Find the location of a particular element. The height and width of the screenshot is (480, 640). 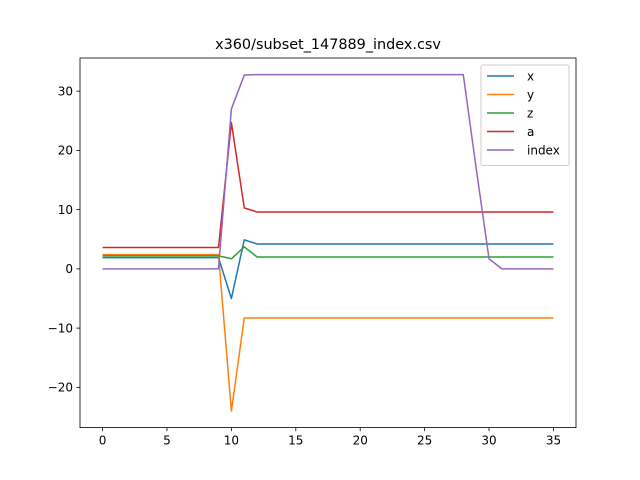

y-tick-label: 30 is located at coordinates (65, 91).